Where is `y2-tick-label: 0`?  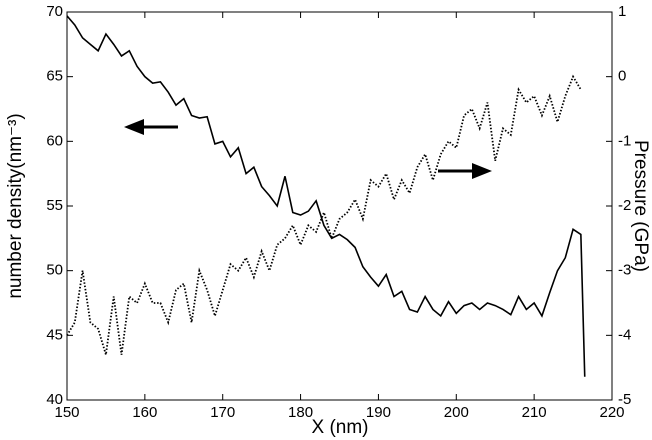 y2-tick-label: 0 is located at coordinates (622, 76).